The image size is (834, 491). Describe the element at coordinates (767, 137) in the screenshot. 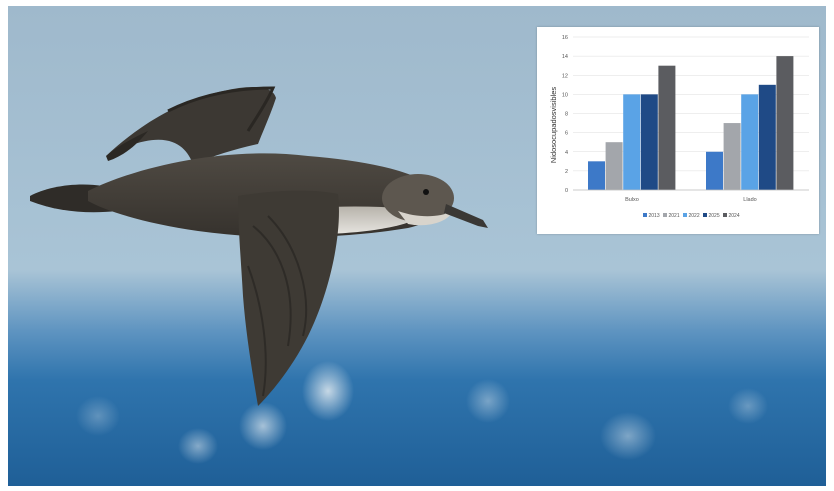

I see `bar-llado-2025` at that location.